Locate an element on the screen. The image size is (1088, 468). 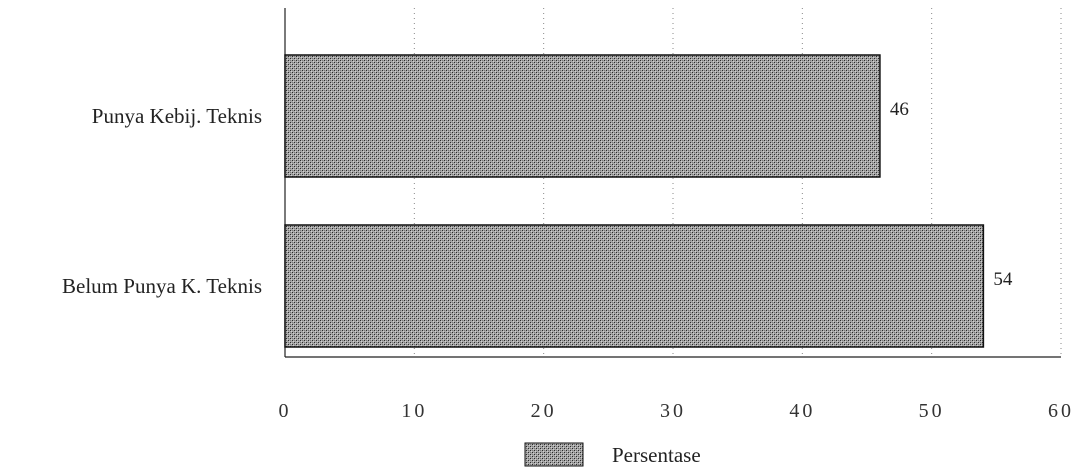
x-tick-label-10: 10 is located at coordinates (414, 411).